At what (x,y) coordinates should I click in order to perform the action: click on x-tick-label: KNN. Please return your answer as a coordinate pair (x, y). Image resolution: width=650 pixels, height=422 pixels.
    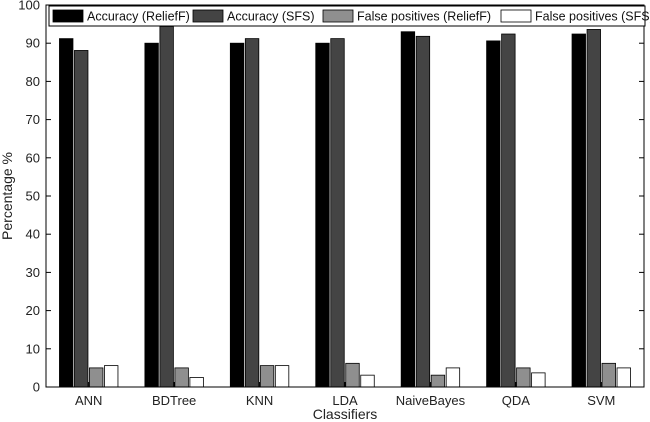
    Looking at the image, I should click on (259, 400).